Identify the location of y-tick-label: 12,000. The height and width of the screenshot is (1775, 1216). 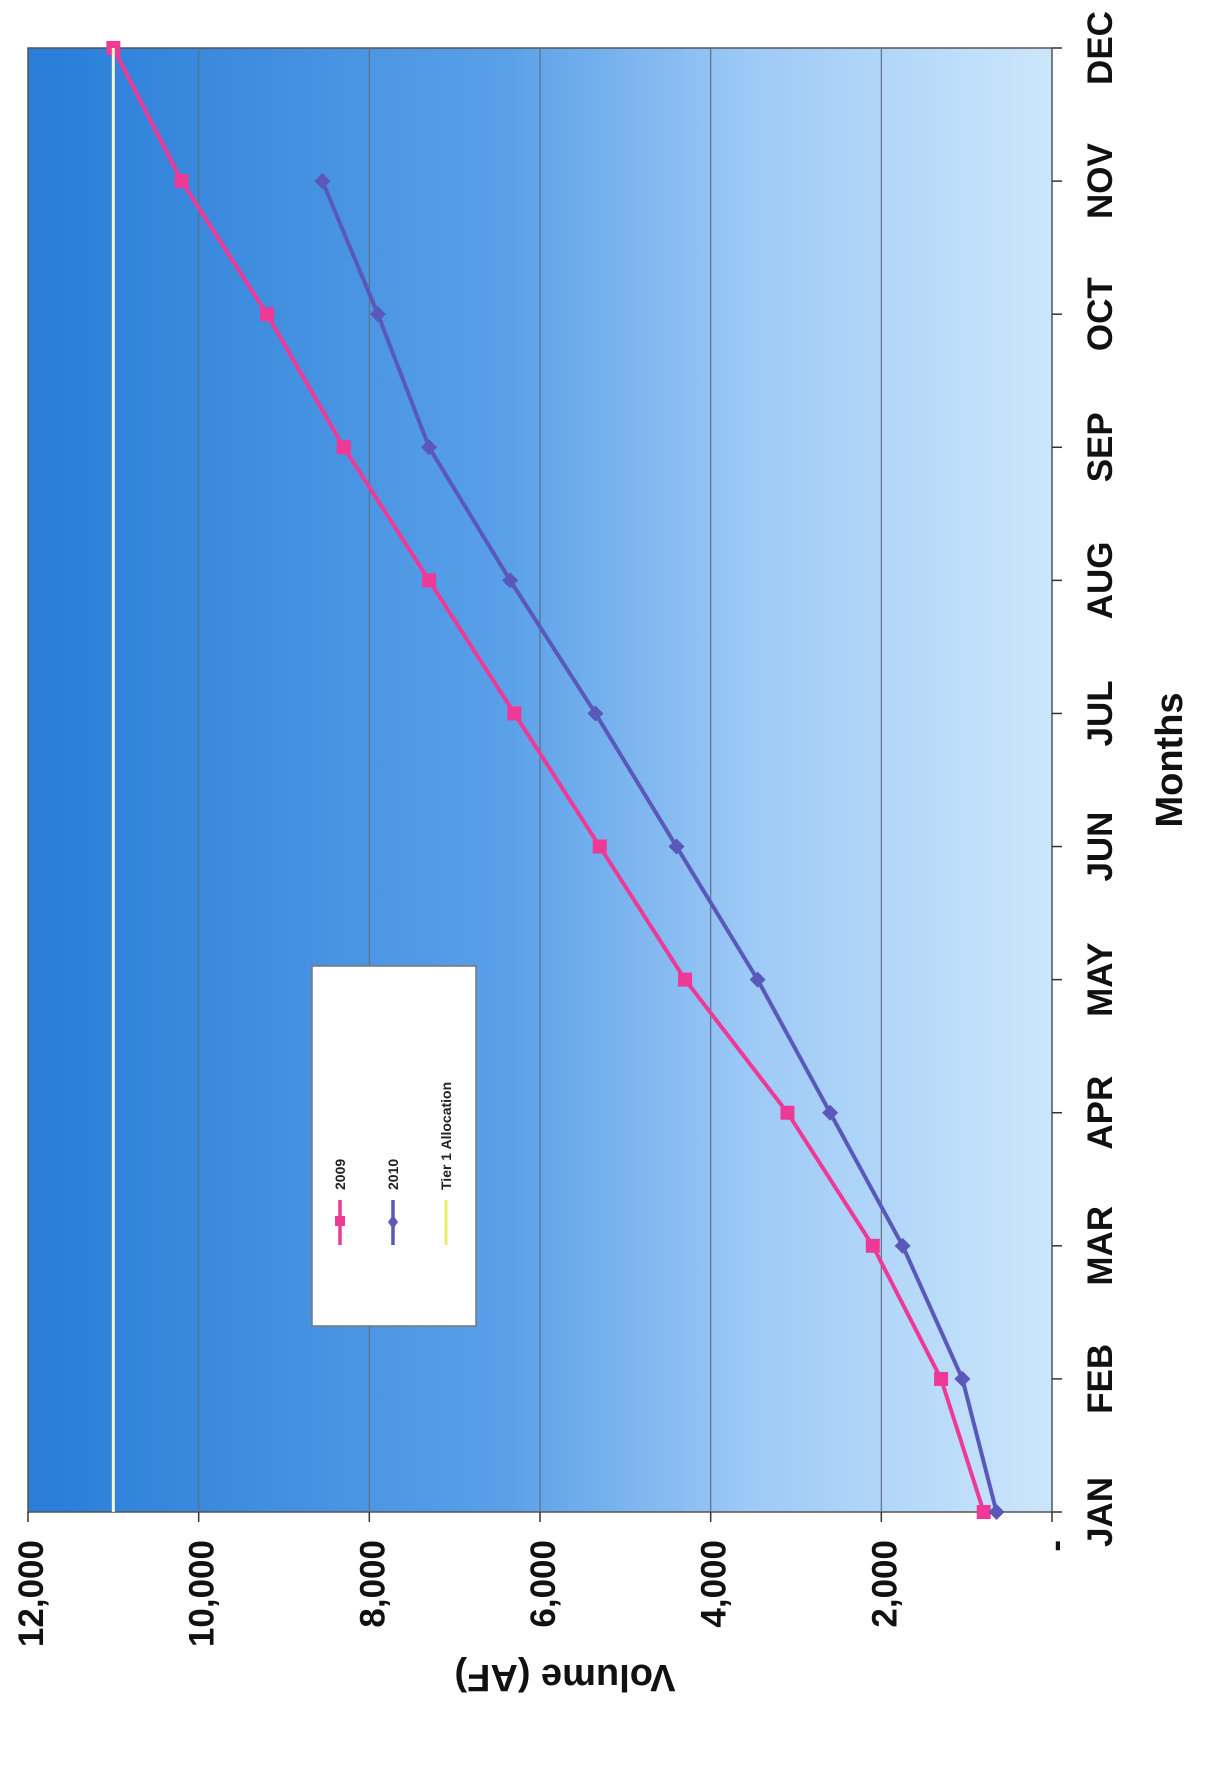
(31, 1593).